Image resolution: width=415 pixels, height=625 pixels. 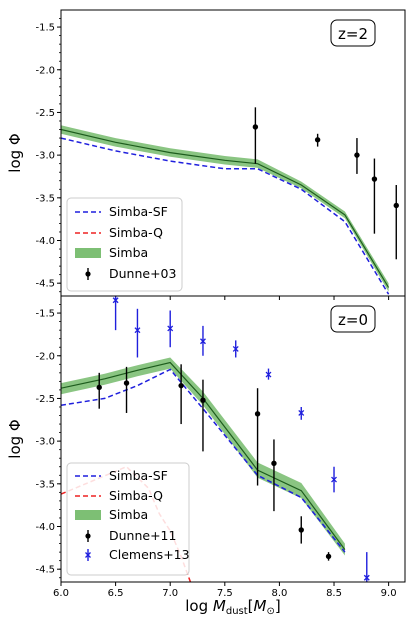 I want to click on panel-bottom-ytick-label: -2.0, so click(x=45, y=356).